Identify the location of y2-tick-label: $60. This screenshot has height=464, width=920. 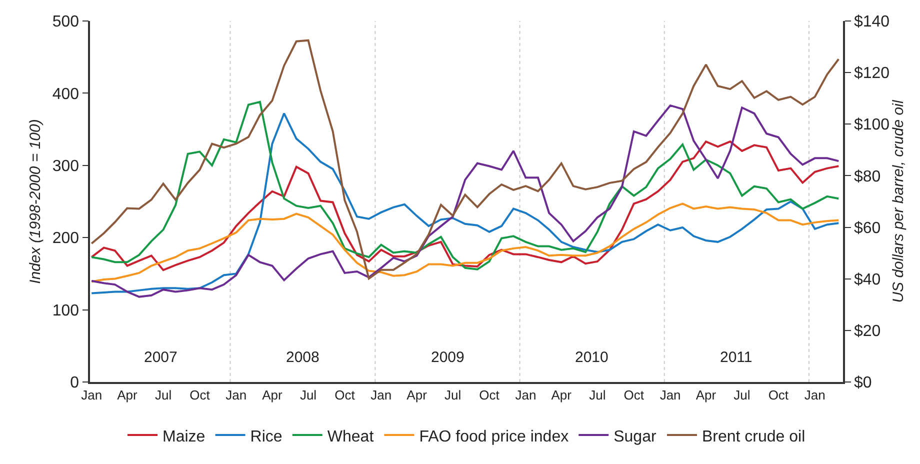
(867, 228).